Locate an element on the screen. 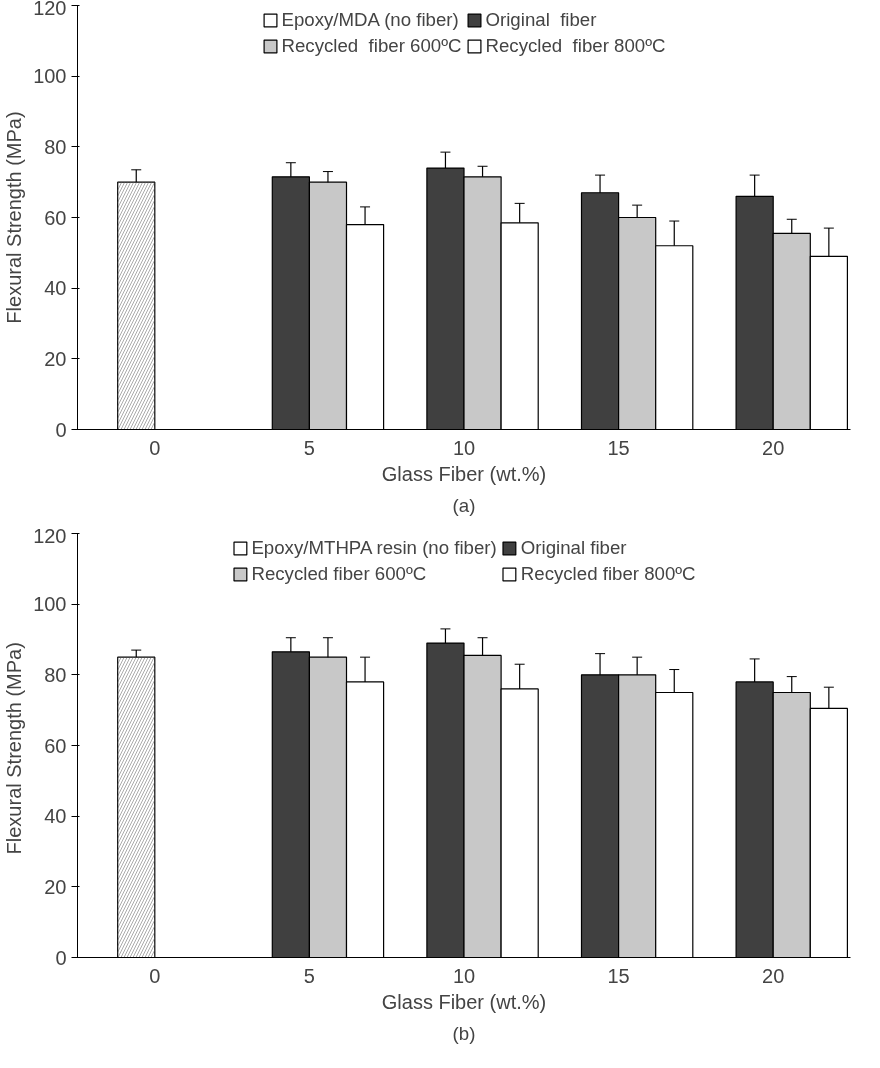 Image resolution: width=880 pixels, height=1068 pixels. text: (a) is located at coordinates (464, 505).